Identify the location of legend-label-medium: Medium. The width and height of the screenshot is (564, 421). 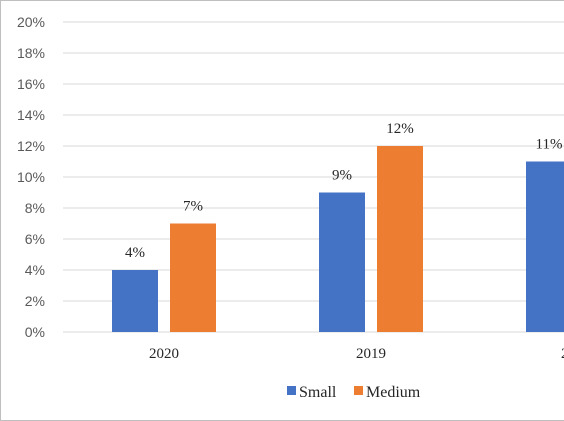
(393, 392).